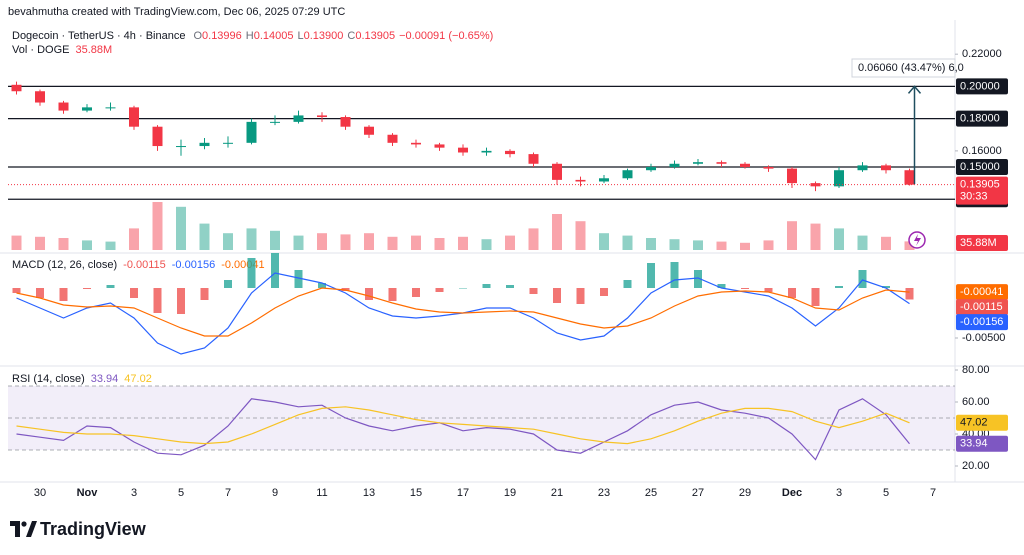 The height and width of the screenshot is (555, 1024). I want to click on ohlc-key: L, so click(301, 36).